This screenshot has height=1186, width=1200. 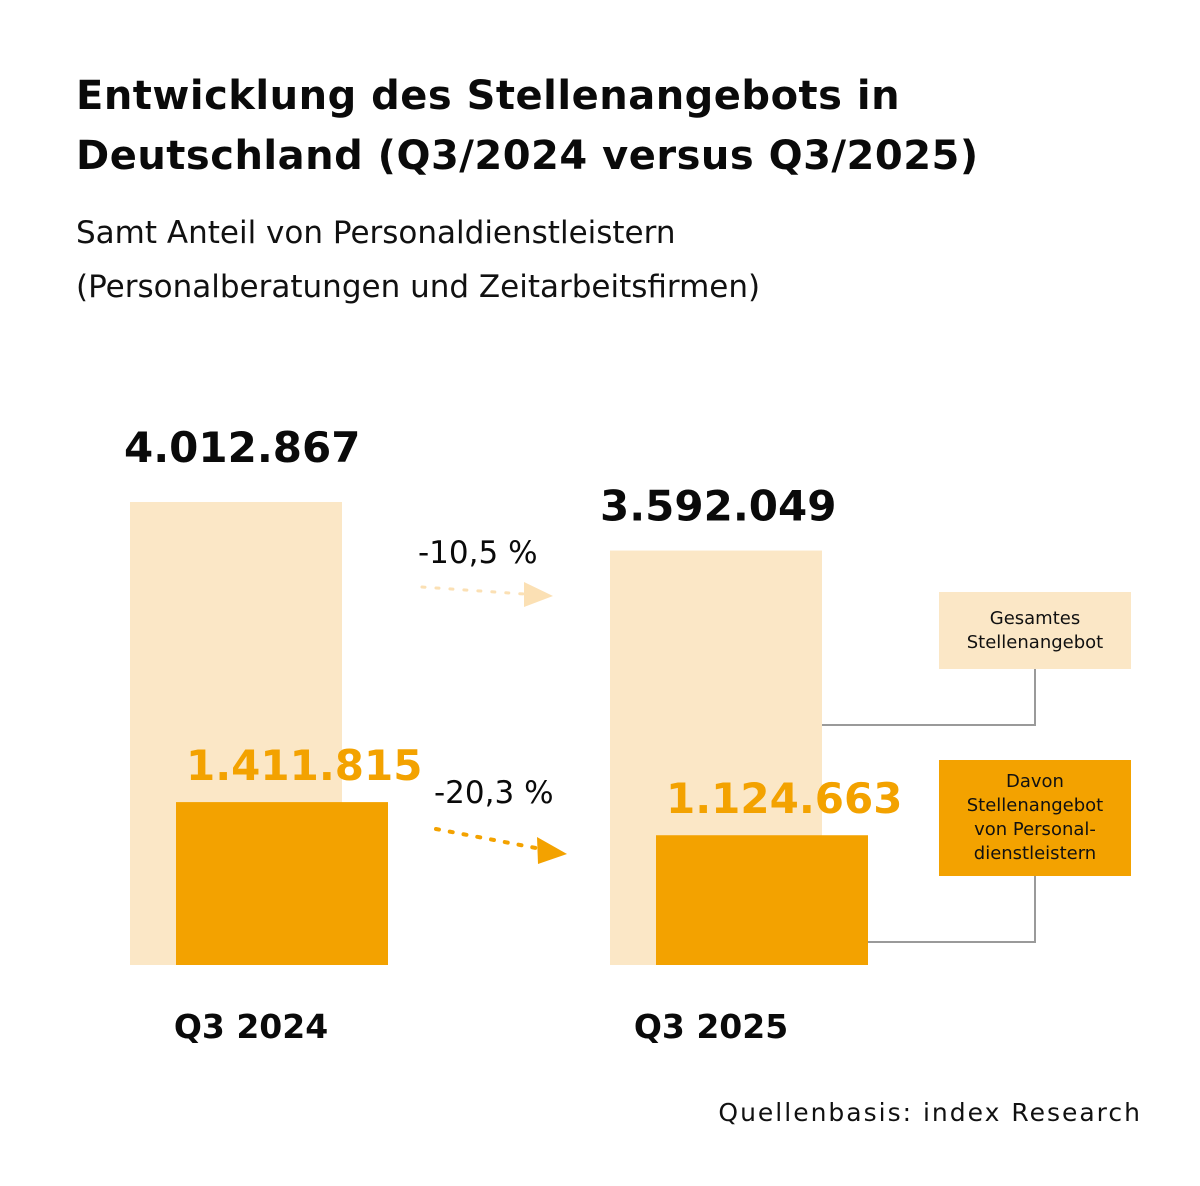 I want to click on arrow-line-total, so click(x=473, y=590).